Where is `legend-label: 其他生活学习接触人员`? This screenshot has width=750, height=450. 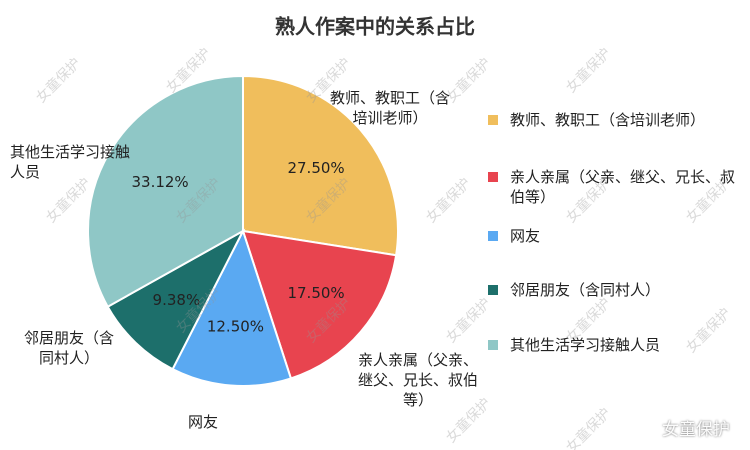 legend-label: 其他生活学习接触人员 is located at coordinates (585, 345).